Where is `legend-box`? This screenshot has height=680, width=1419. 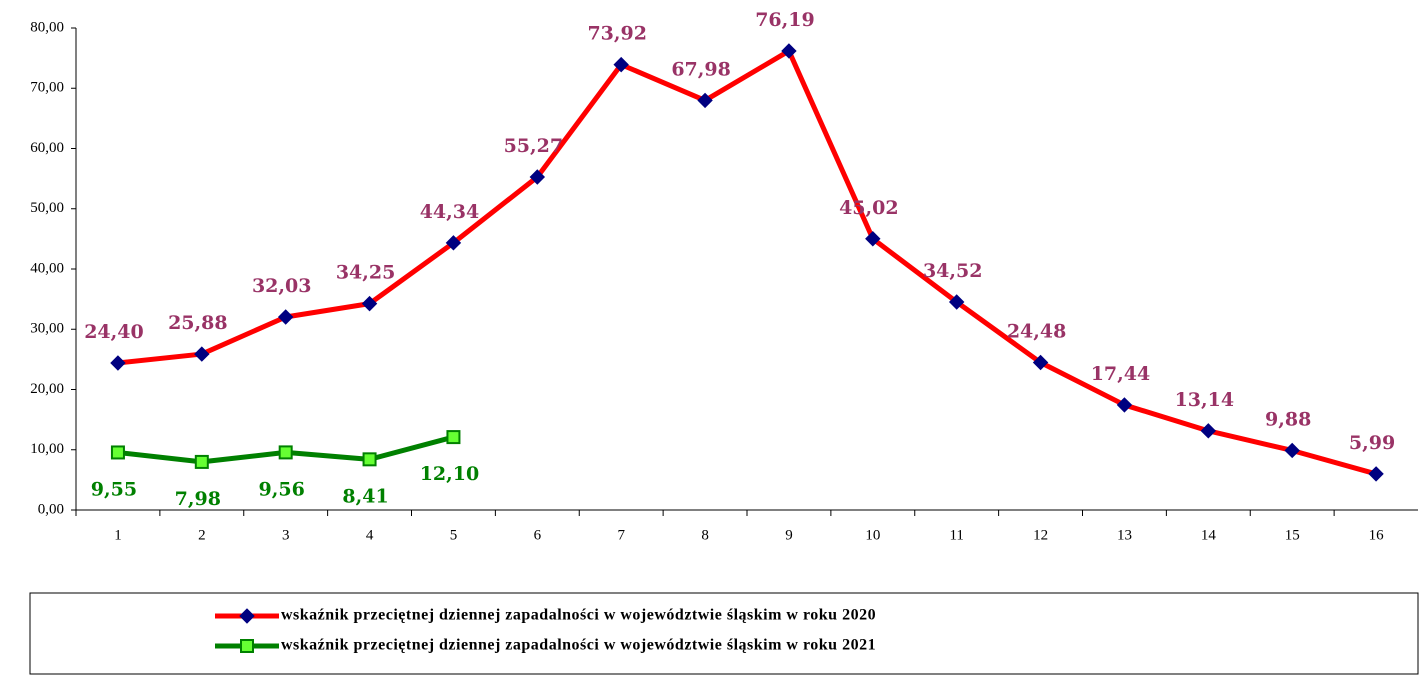 legend-box is located at coordinates (724, 633).